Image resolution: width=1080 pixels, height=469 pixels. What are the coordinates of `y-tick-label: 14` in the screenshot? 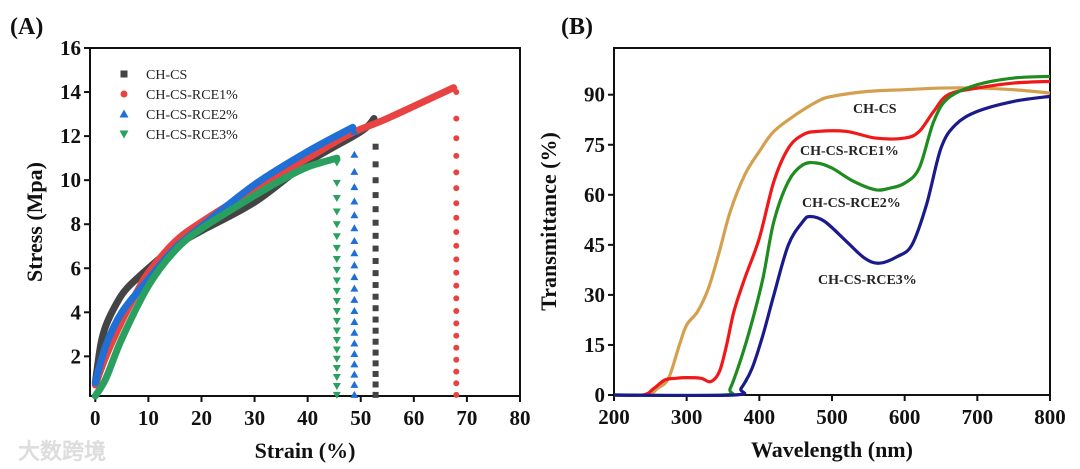 It's located at (71, 92).